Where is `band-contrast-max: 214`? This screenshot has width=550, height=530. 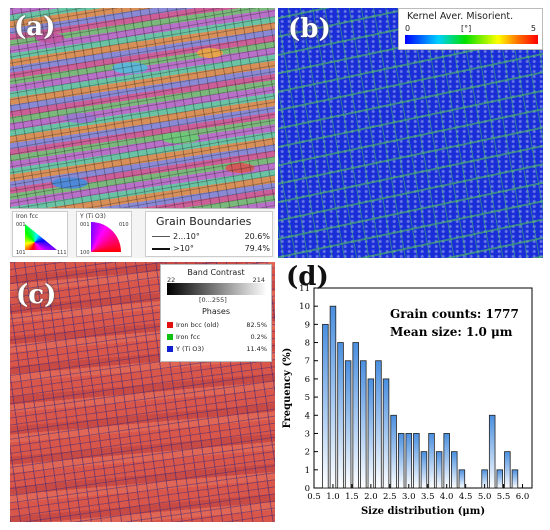 band-contrast-max: 214 is located at coordinates (258, 280).